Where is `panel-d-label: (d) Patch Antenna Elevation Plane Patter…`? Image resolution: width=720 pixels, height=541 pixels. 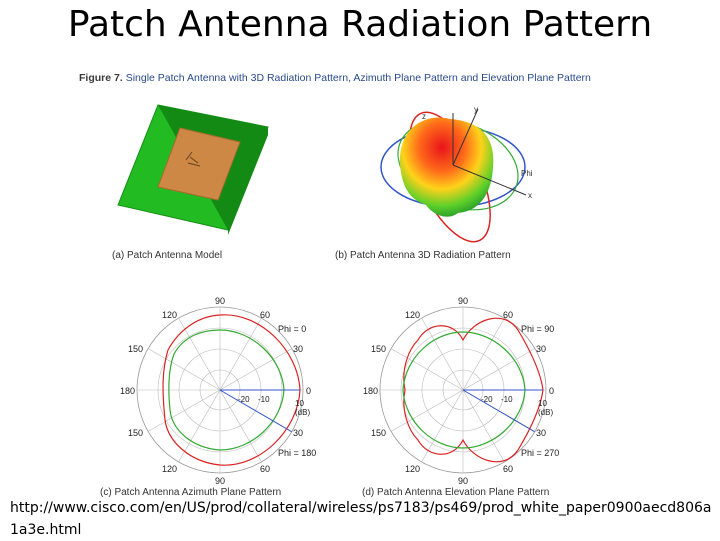 panel-d-label: (d) Patch Antenna Elevation Plane Patter… is located at coordinates (456, 492).